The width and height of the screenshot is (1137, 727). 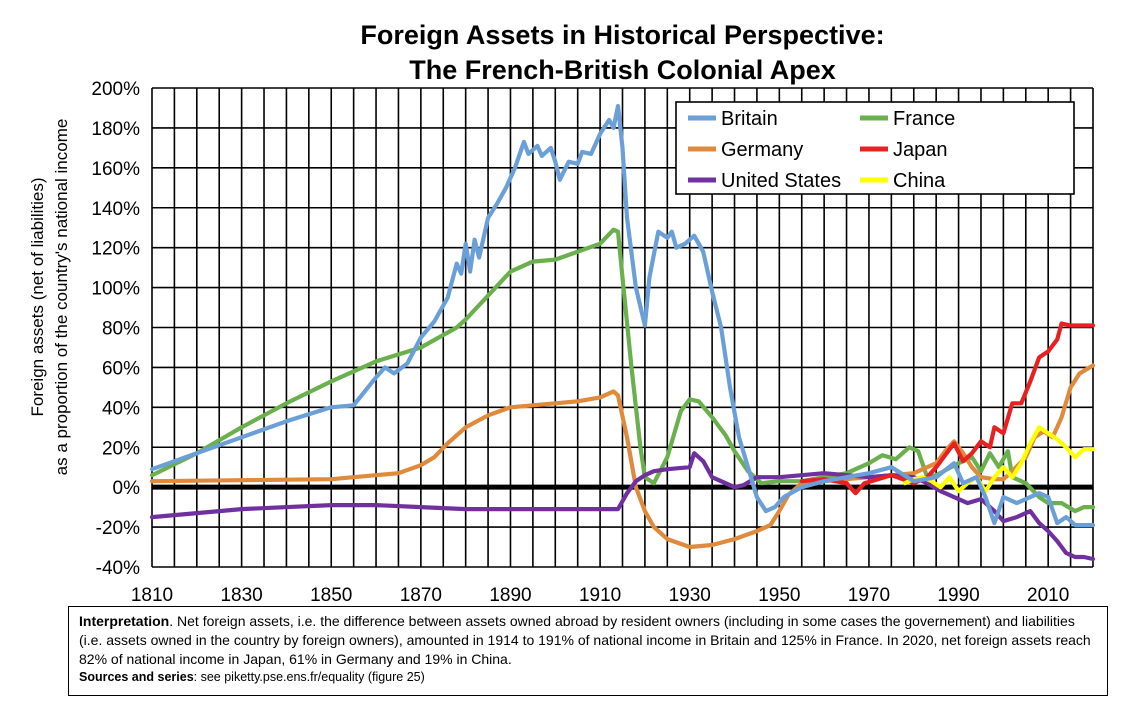 I want to click on y-tick-label: -20%, so click(x=118, y=528).